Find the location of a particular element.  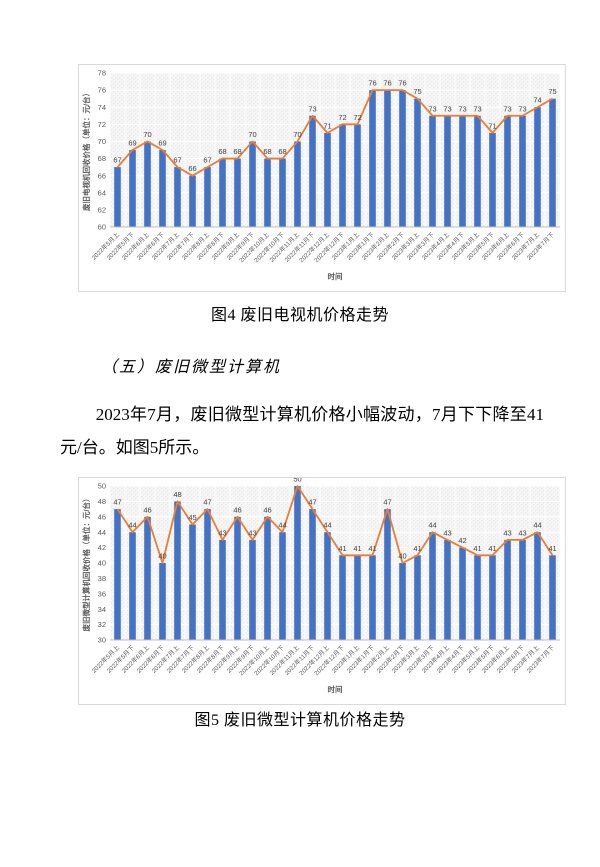

y-tick-label: 70 is located at coordinates (102, 141).